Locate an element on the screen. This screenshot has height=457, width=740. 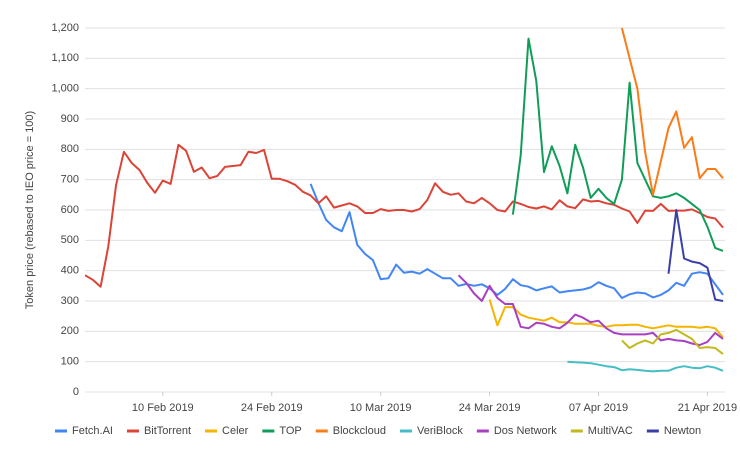
y-tick-label: 200 is located at coordinates (70, 331).